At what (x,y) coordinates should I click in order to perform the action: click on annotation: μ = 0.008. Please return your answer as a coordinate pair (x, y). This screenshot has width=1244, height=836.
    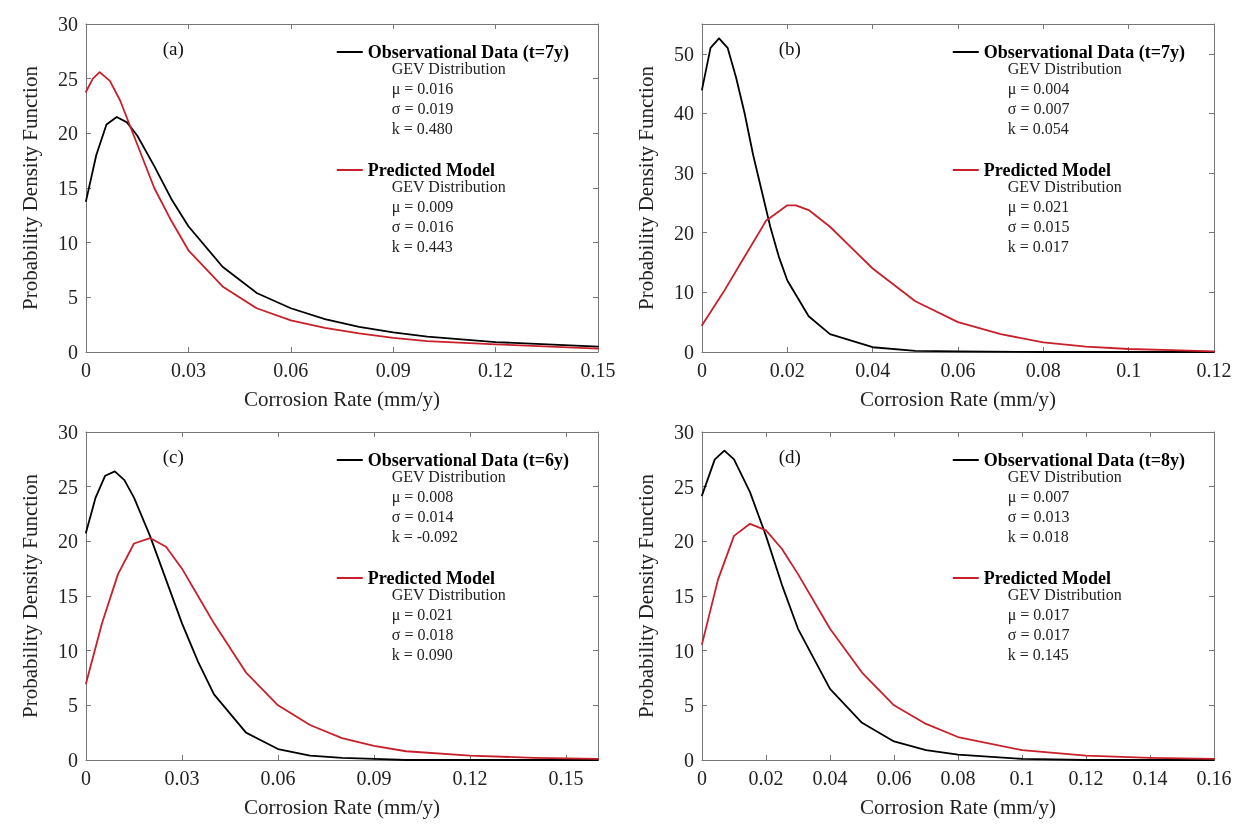
    Looking at the image, I should click on (422, 496).